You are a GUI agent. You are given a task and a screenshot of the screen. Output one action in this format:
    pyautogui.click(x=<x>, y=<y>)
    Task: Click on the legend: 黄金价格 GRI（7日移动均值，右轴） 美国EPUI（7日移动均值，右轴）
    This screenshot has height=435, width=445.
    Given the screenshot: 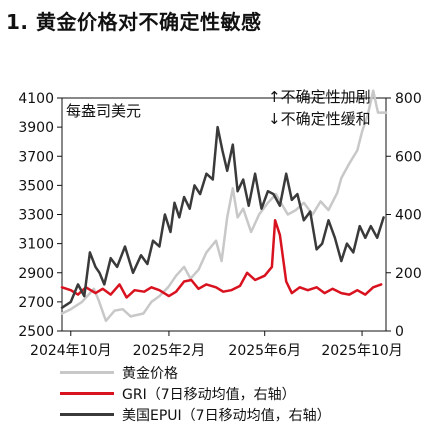 What is the action you would take?
    pyautogui.click(x=195, y=393)
    